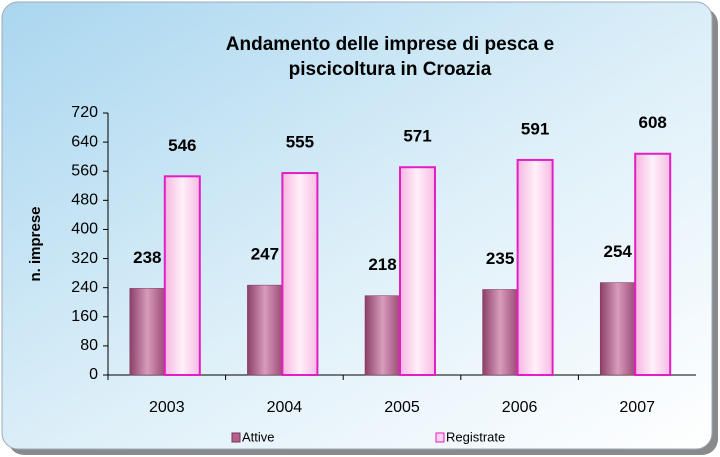 The width and height of the screenshot is (720, 457). Describe the element at coordinates (84, 287) in the screenshot. I see `y-tick-label: 240` at that location.